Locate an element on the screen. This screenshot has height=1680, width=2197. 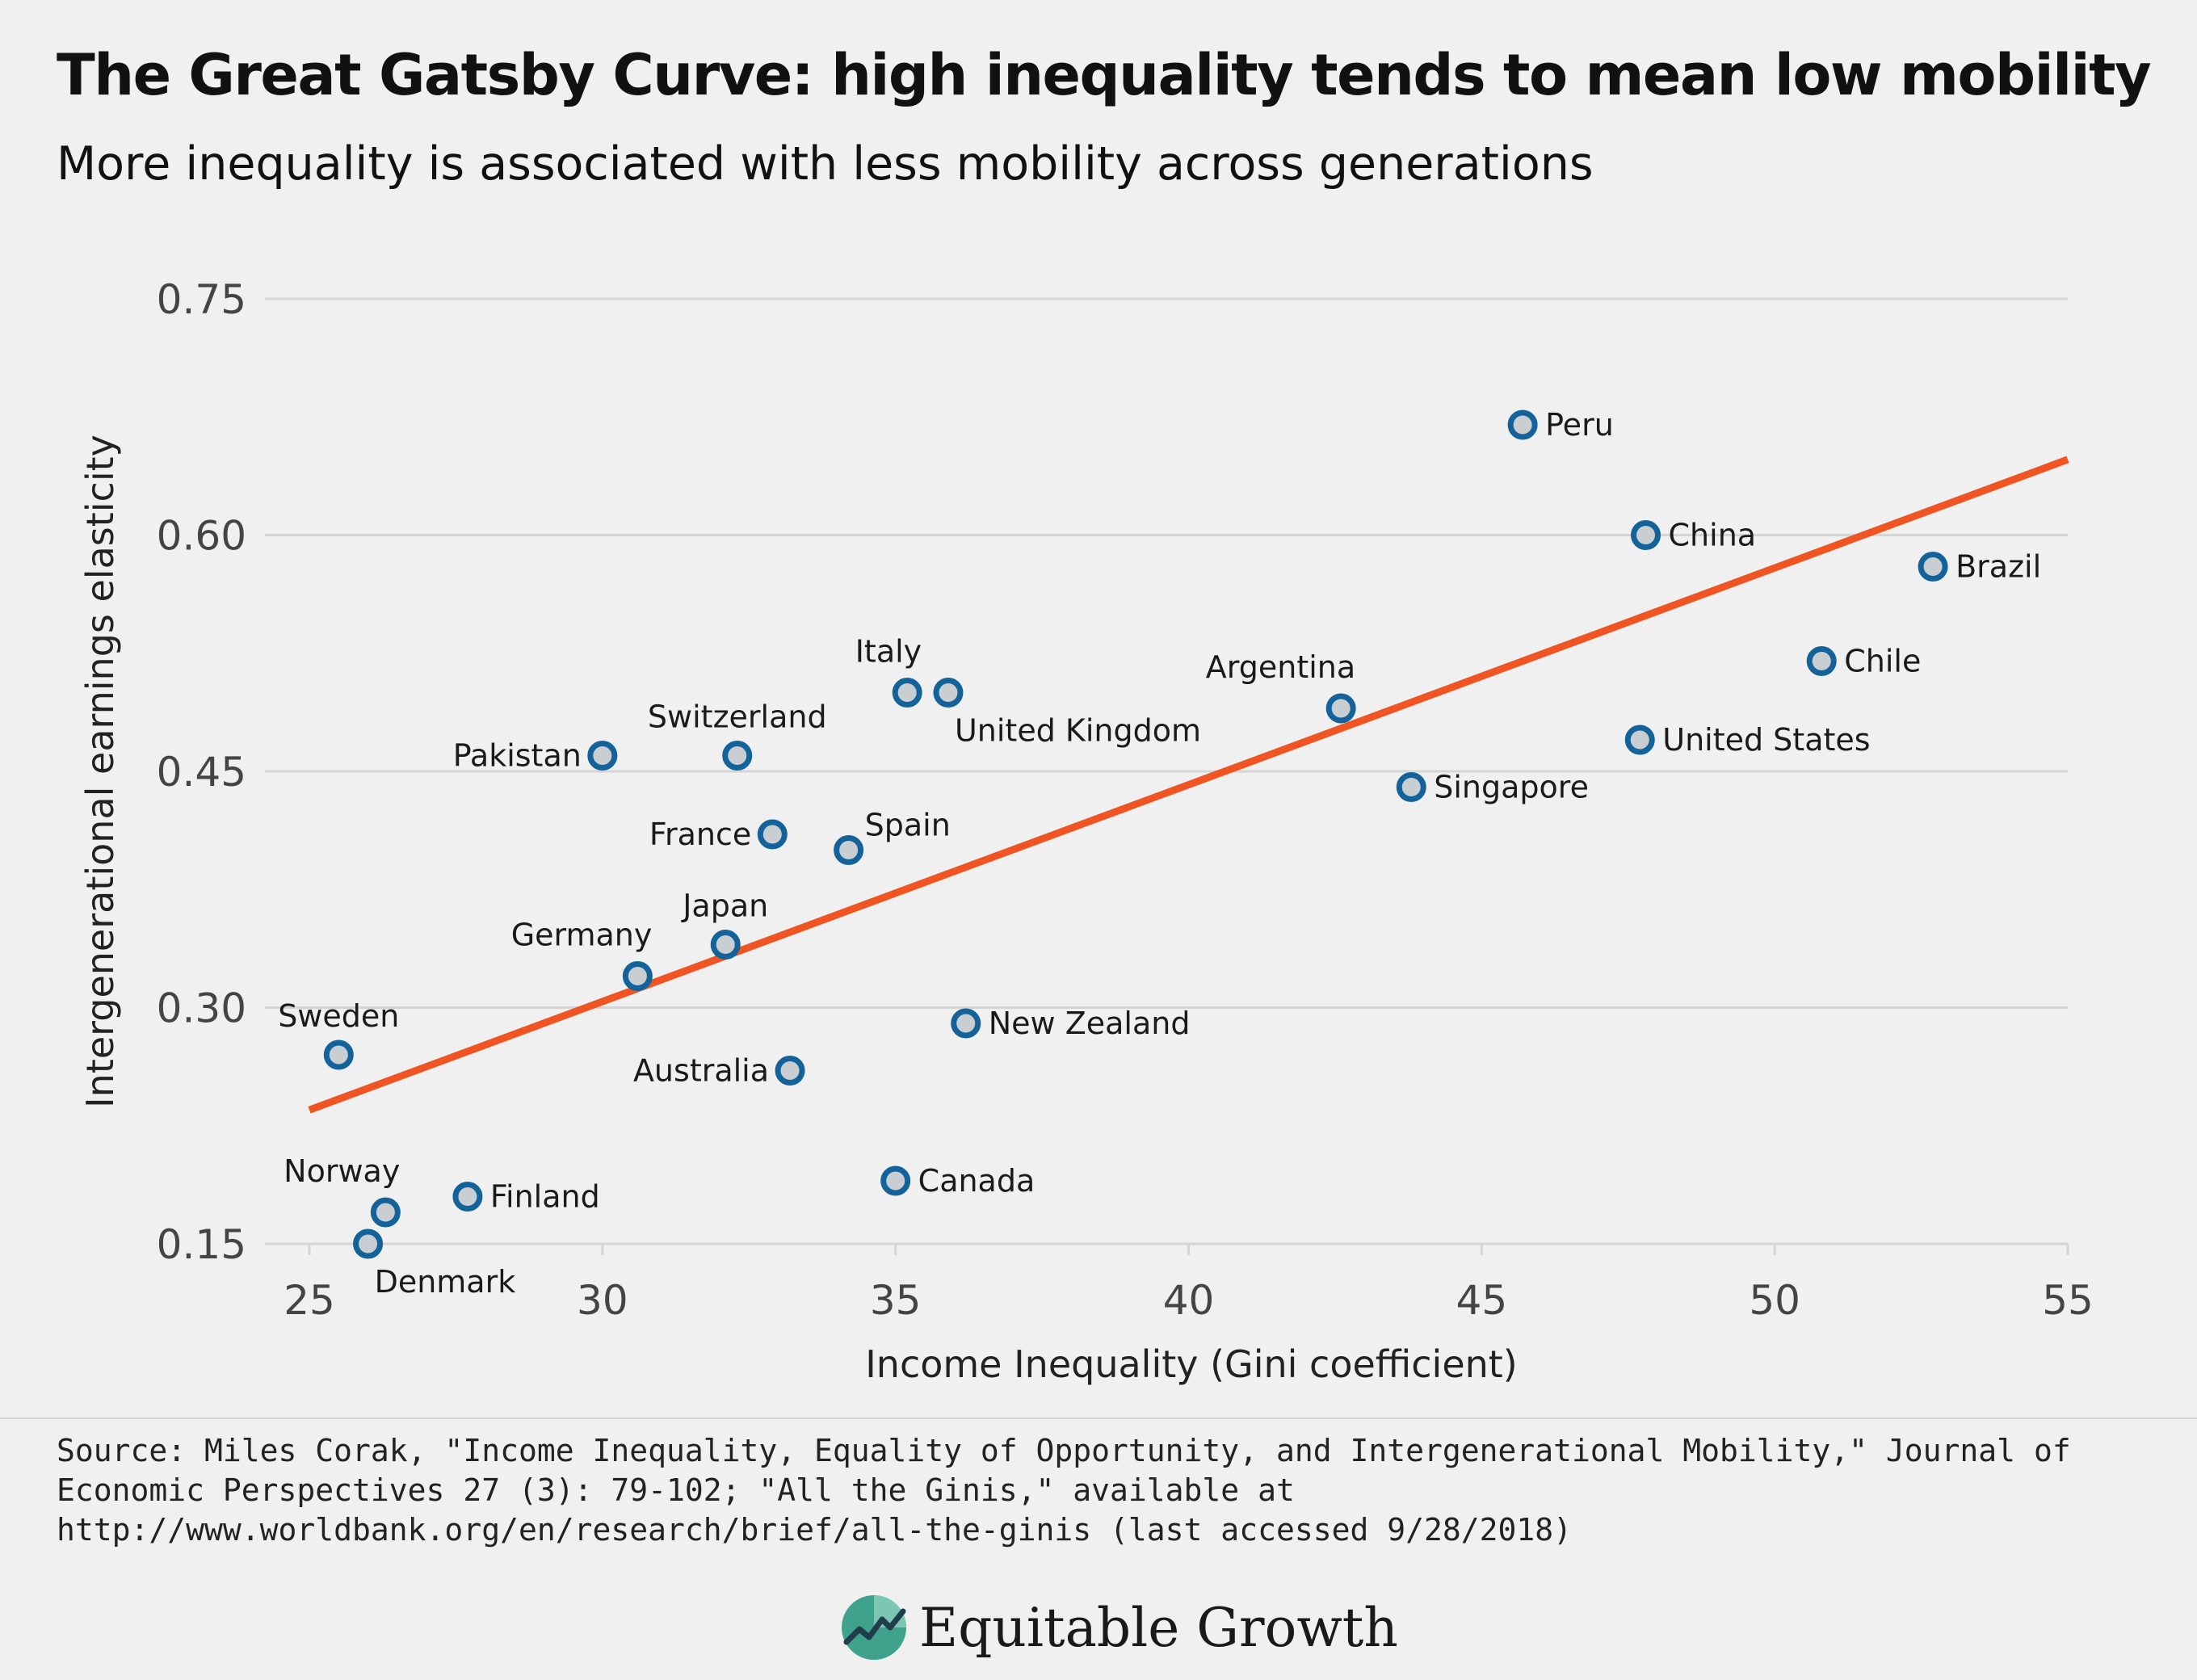
point-label: Spain is located at coordinates (908, 825).